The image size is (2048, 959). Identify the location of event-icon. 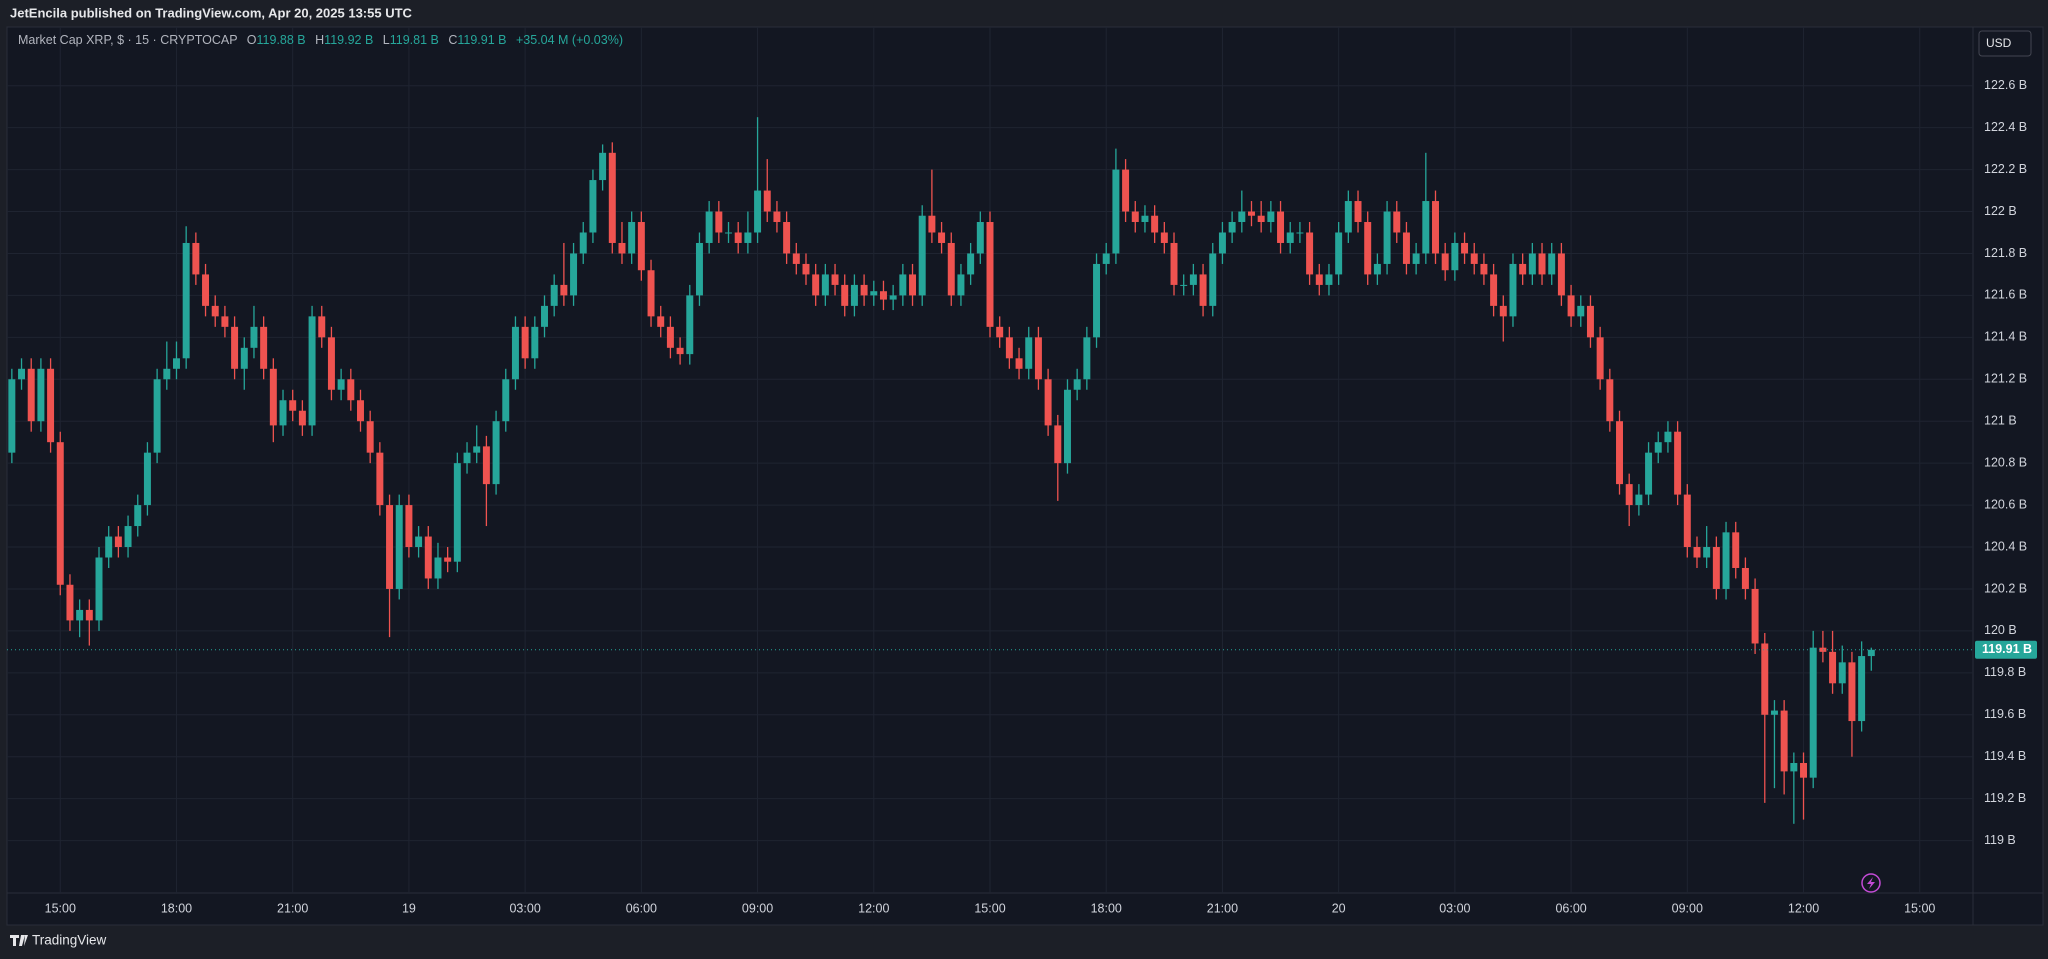
(1871, 883).